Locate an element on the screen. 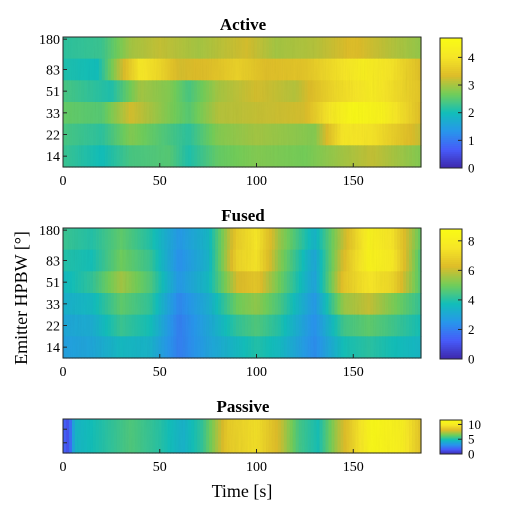  colorbar-tick-label: 2 is located at coordinates (471, 112).